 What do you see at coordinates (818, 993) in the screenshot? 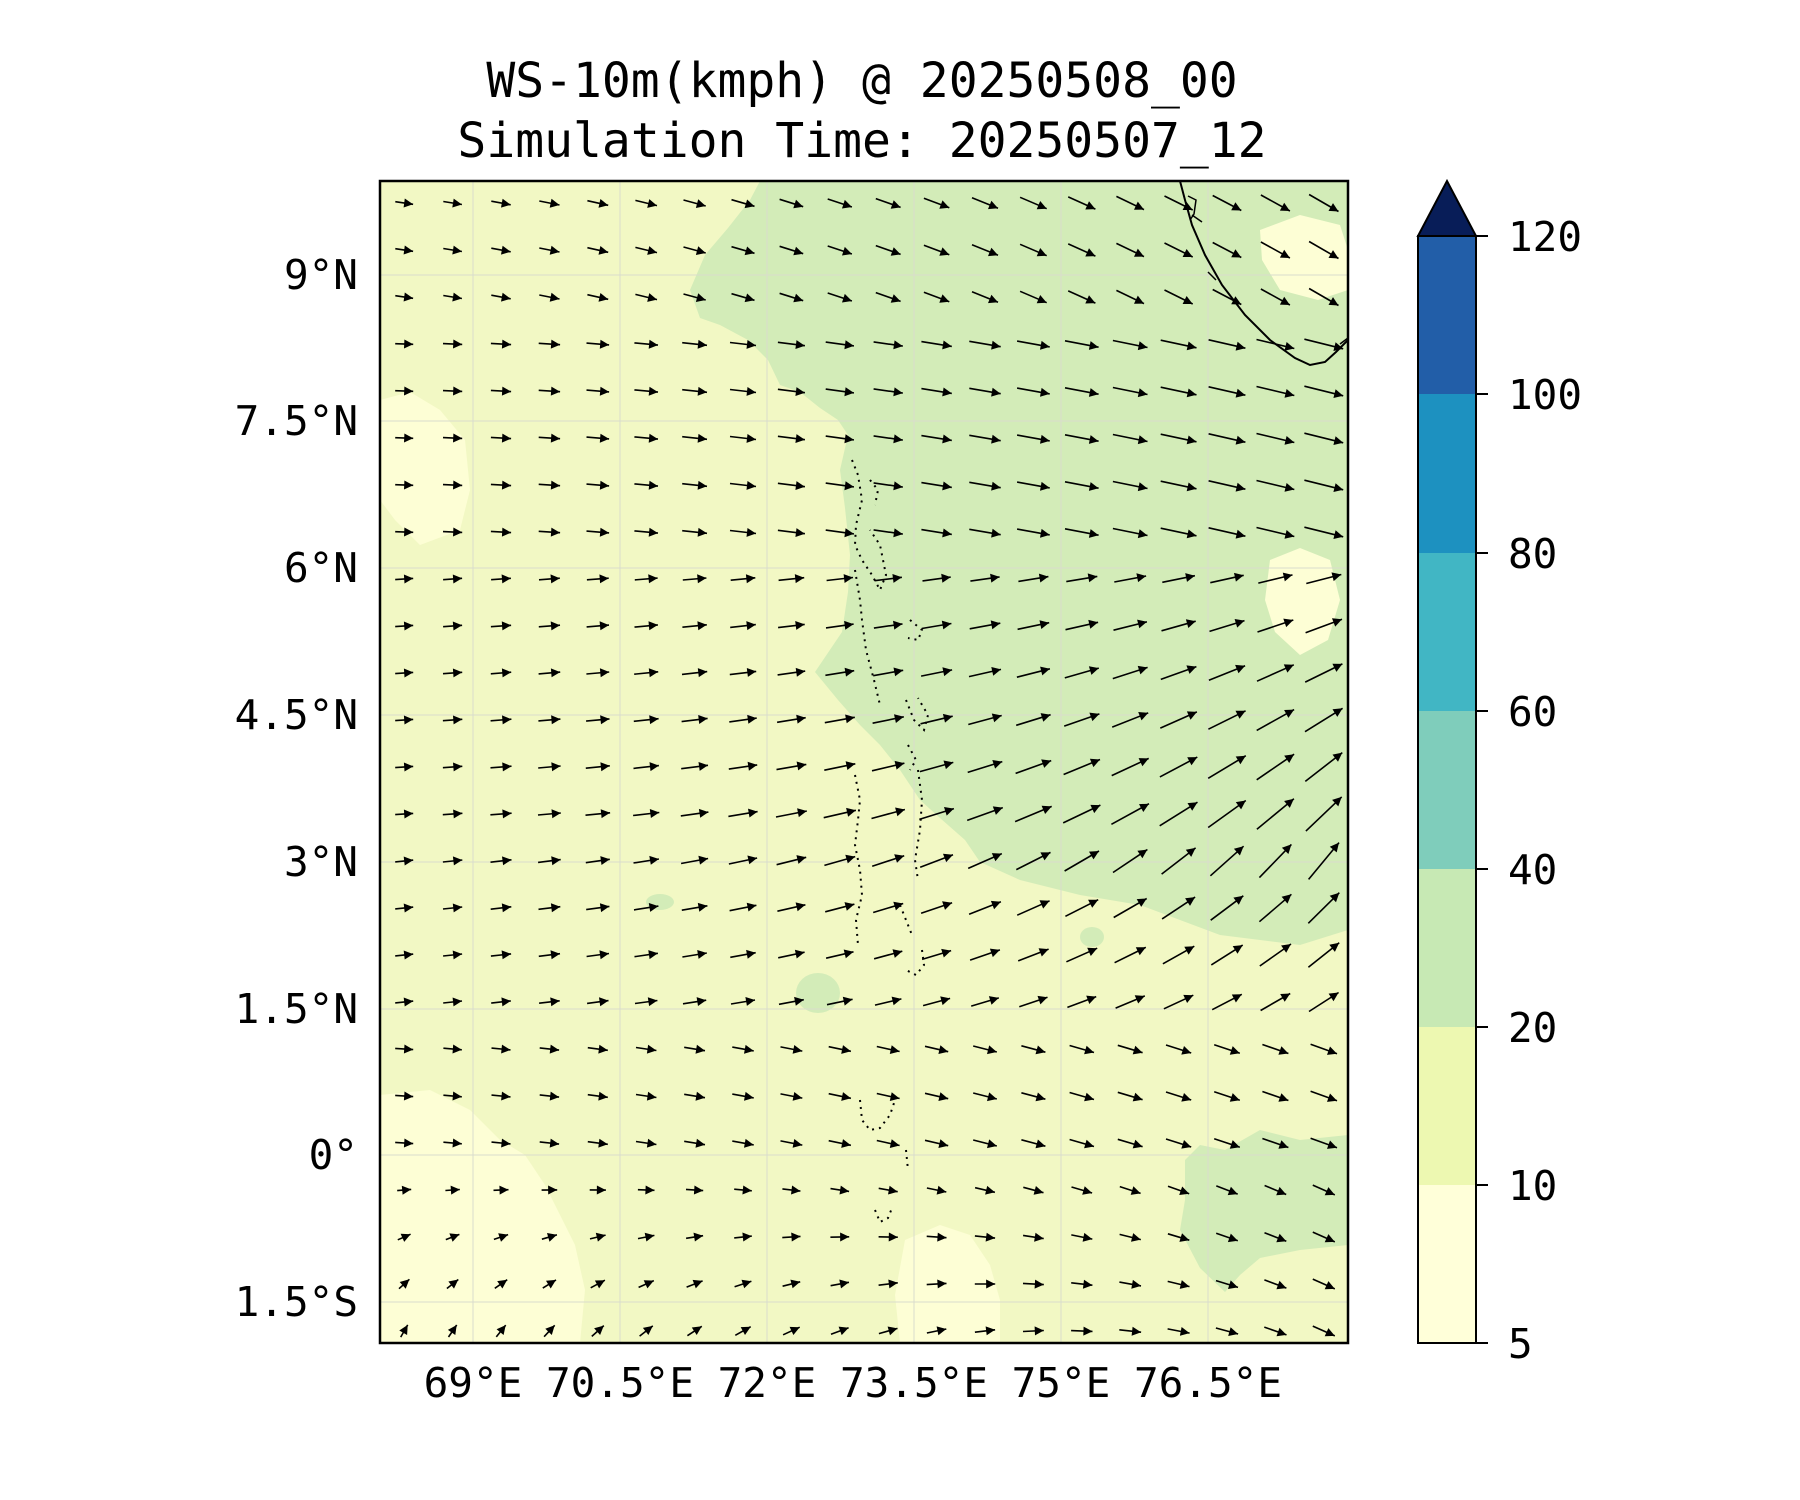
I see `stronger-wind-blob` at bounding box center [818, 993].